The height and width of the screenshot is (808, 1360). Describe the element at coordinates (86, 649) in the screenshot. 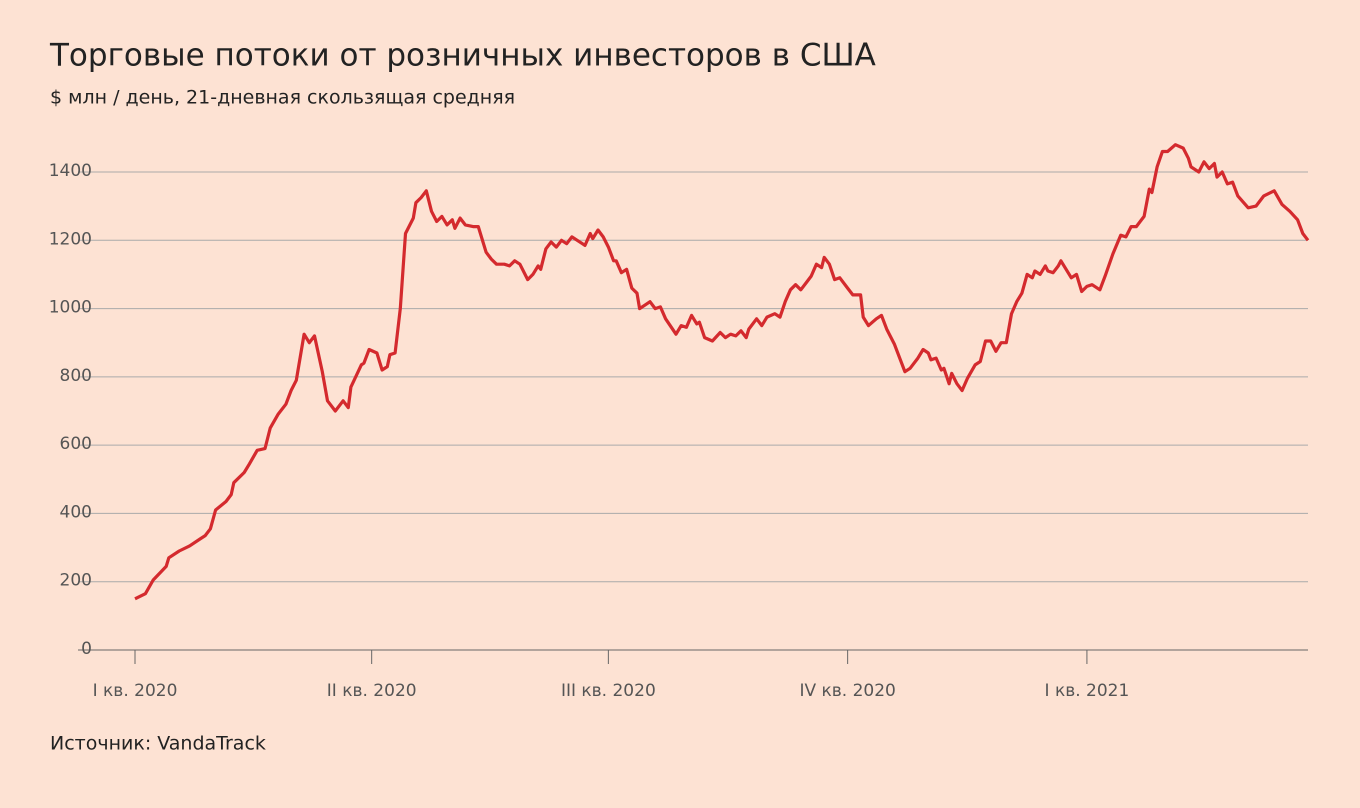

I see `y-tick-label: 0` at that location.